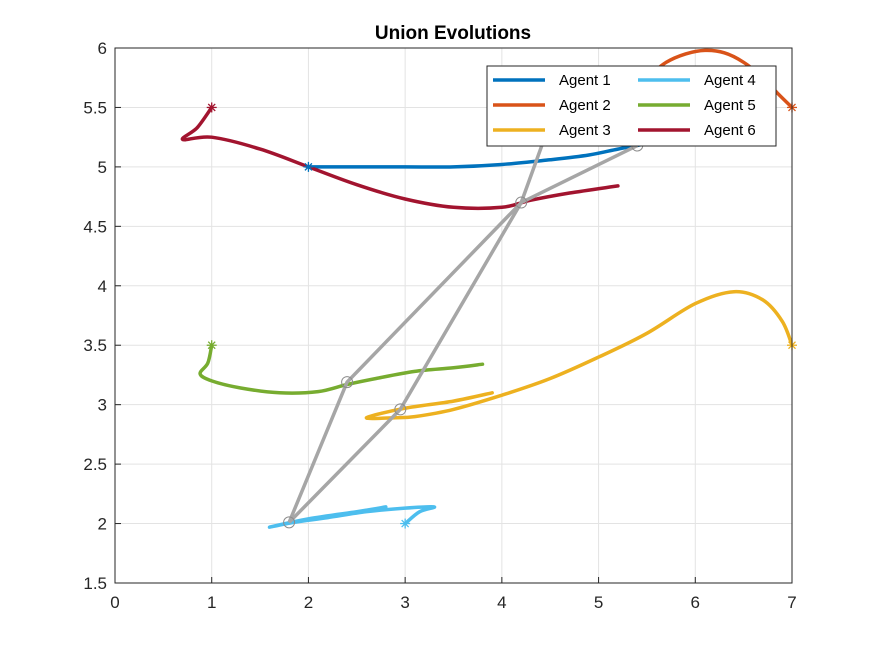 This screenshot has width=875, height=656. I want to click on x-tick-label: 2, so click(308, 602).